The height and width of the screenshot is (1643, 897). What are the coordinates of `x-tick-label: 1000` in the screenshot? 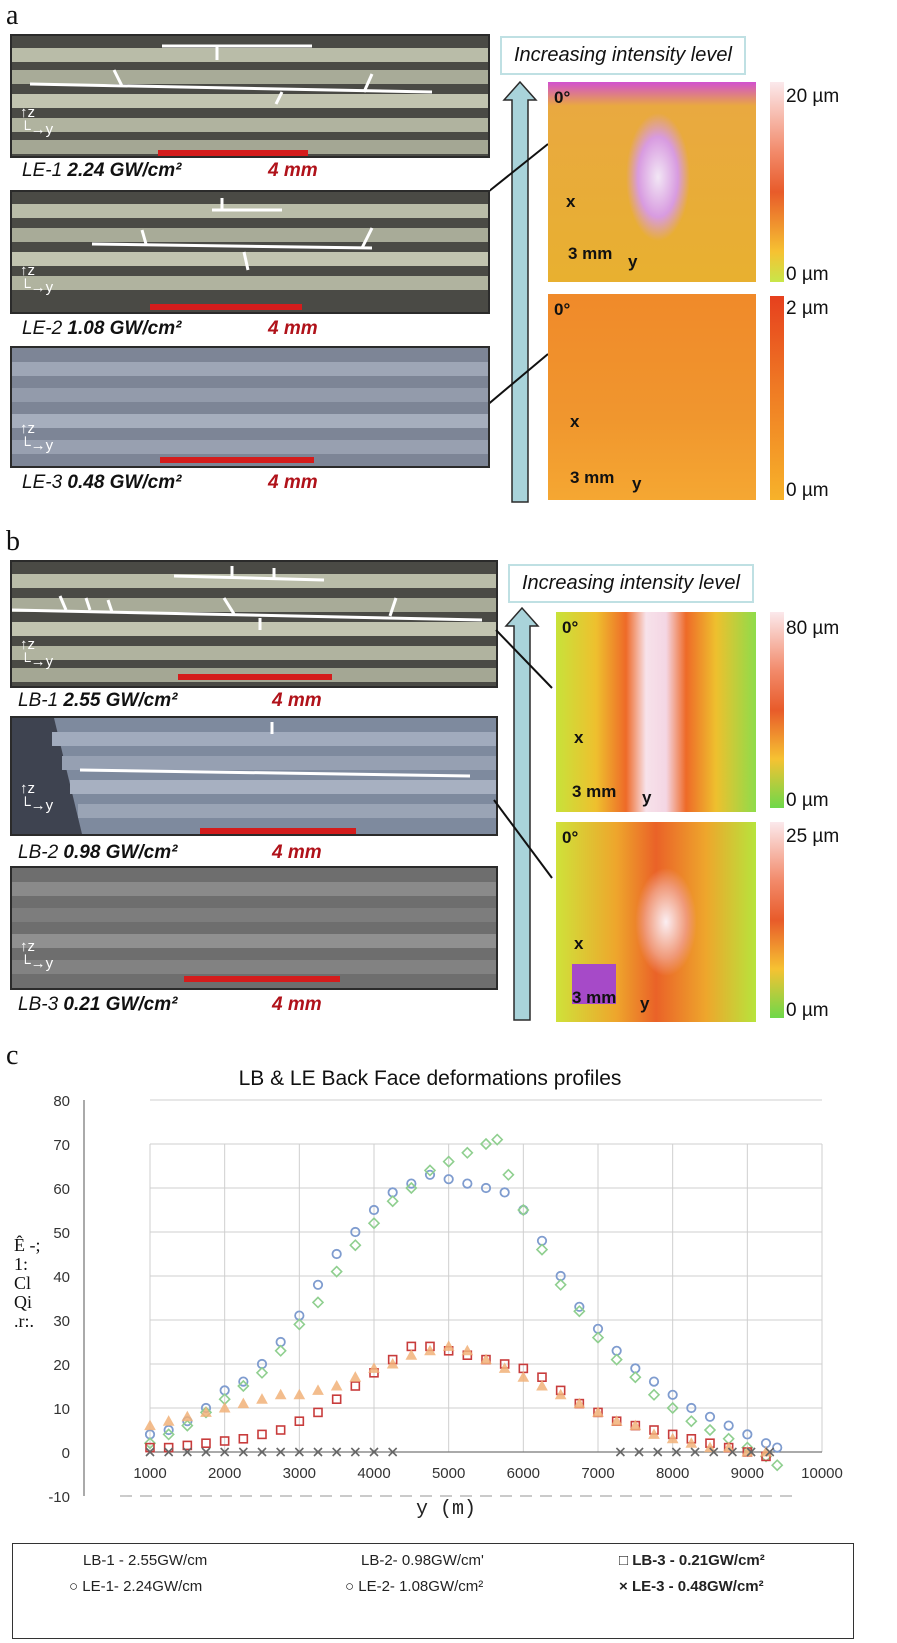 It's located at (149, 1473).